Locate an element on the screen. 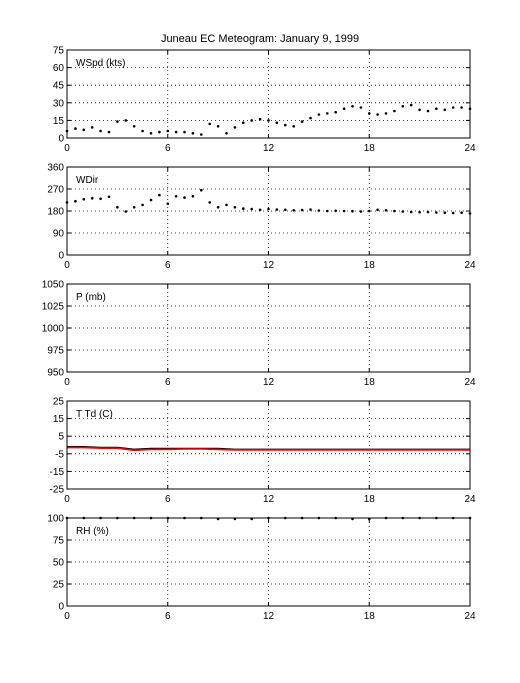 The height and width of the screenshot is (683, 520). y-tick-label: 75 is located at coordinates (59, 51).